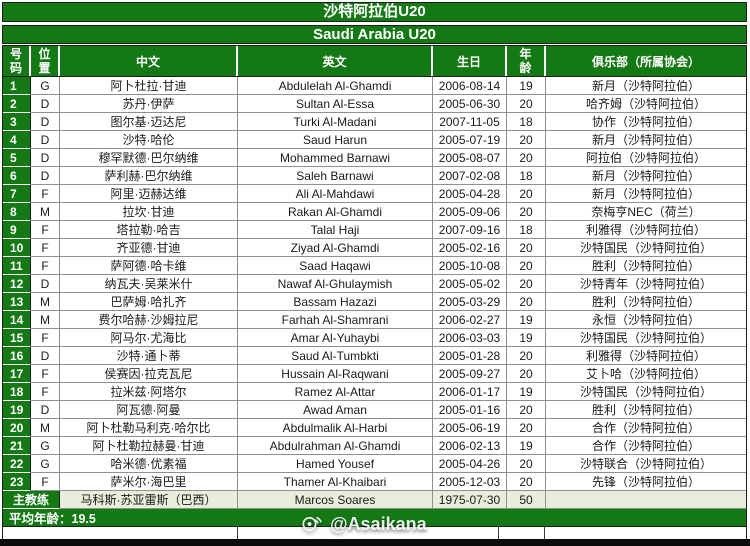  Describe the element at coordinates (470, 302) in the screenshot. I see `player-birthdate-cell: 2005-03-29` at that location.